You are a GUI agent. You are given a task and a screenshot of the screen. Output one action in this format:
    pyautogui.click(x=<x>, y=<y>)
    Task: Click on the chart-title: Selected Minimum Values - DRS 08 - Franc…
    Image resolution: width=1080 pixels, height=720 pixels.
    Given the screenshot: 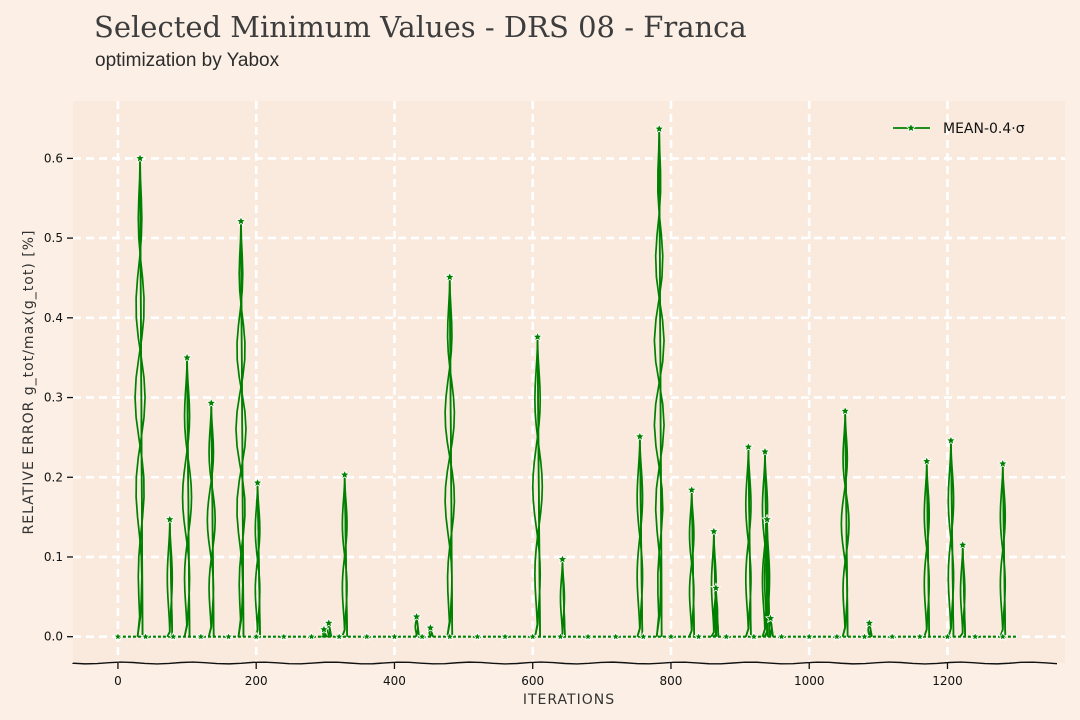 What is the action you would take?
    pyautogui.click(x=420, y=27)
    